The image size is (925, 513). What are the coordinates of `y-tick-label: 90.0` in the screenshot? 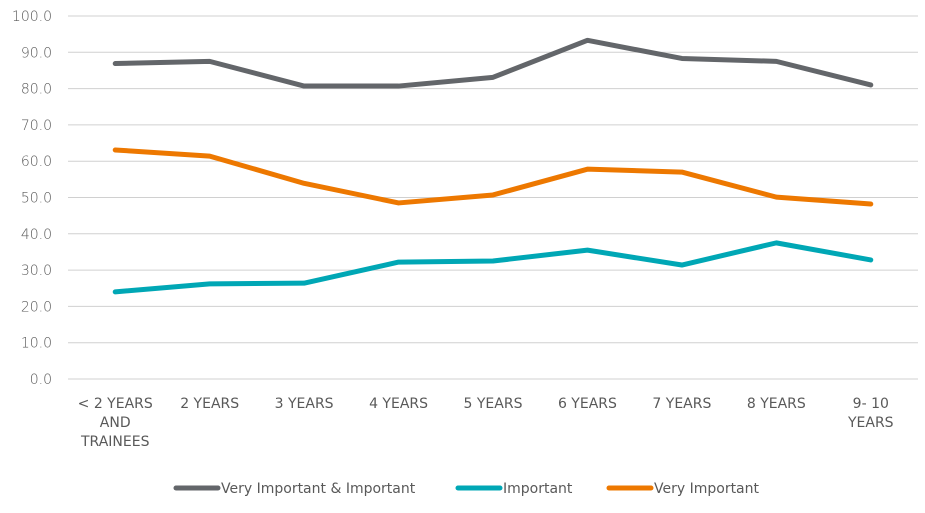 It's located at (36, 53).